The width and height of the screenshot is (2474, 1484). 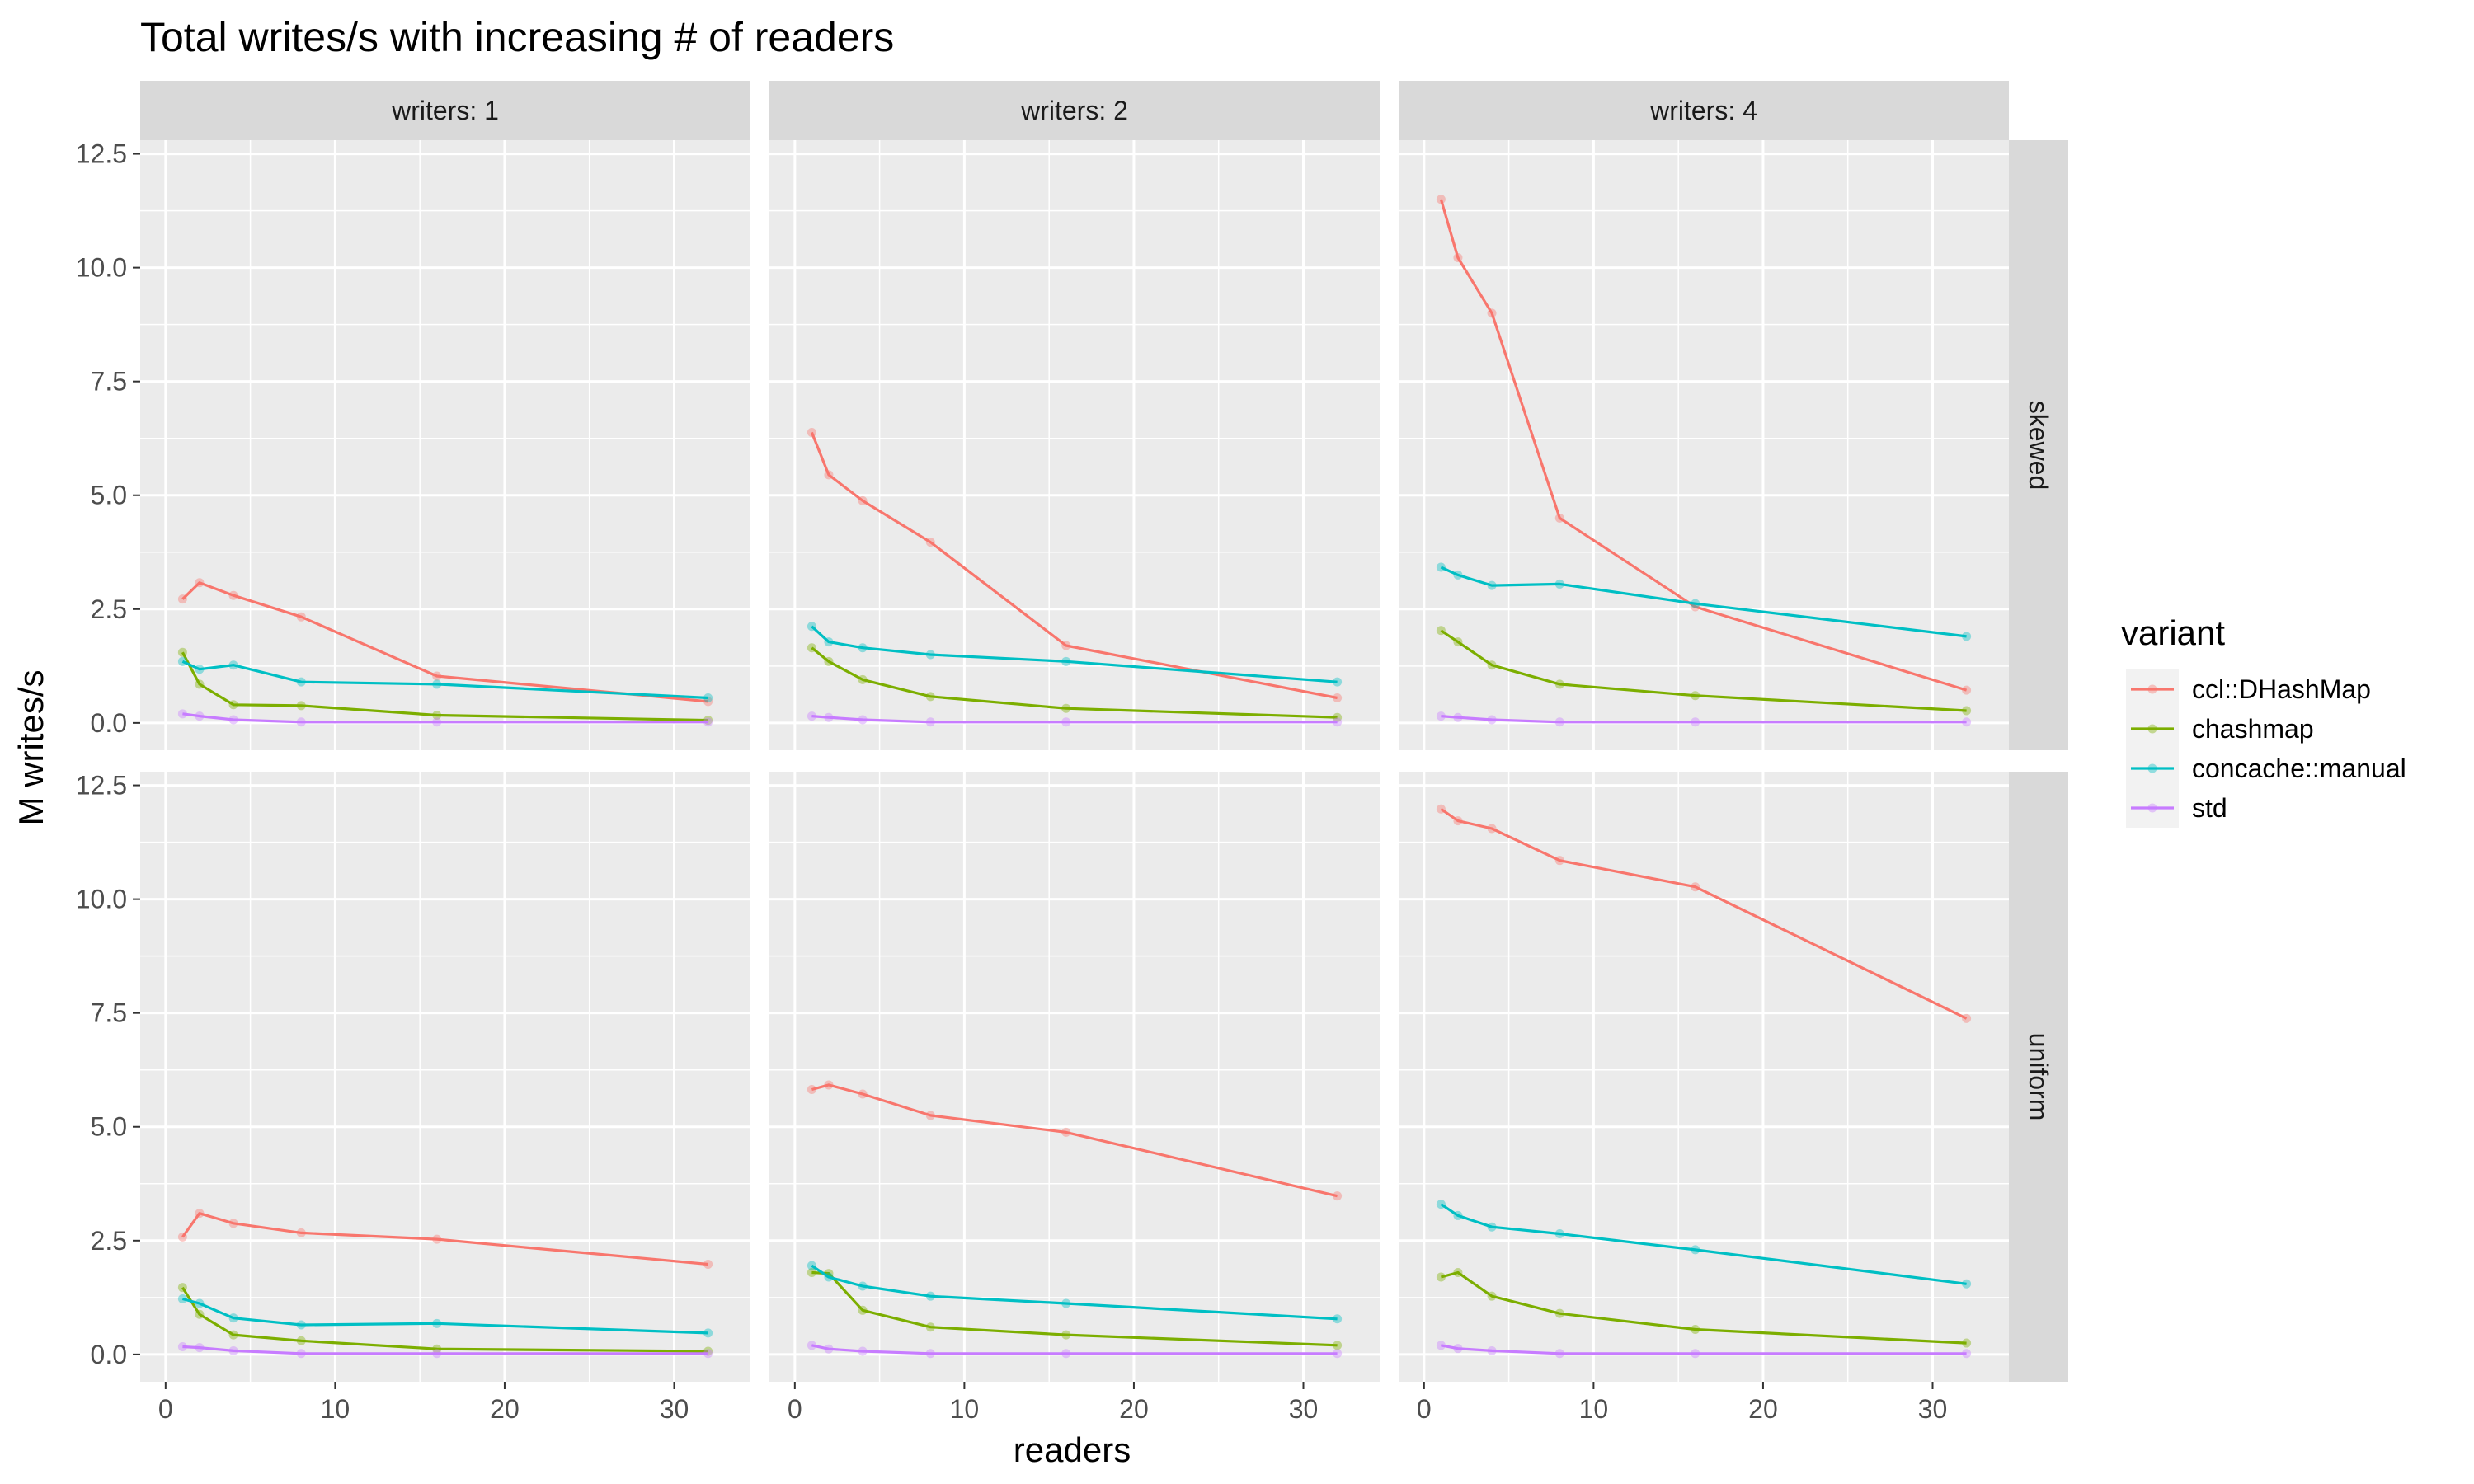 I want to click on x-tick-label: 20, so click(x=1763, y=1409).